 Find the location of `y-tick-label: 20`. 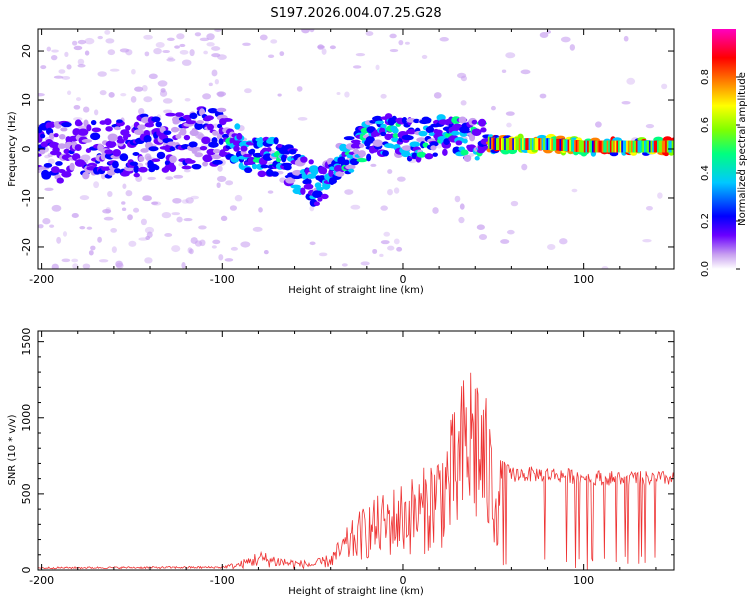

y-tick-label: 20 is located at coordinates (26, 51).